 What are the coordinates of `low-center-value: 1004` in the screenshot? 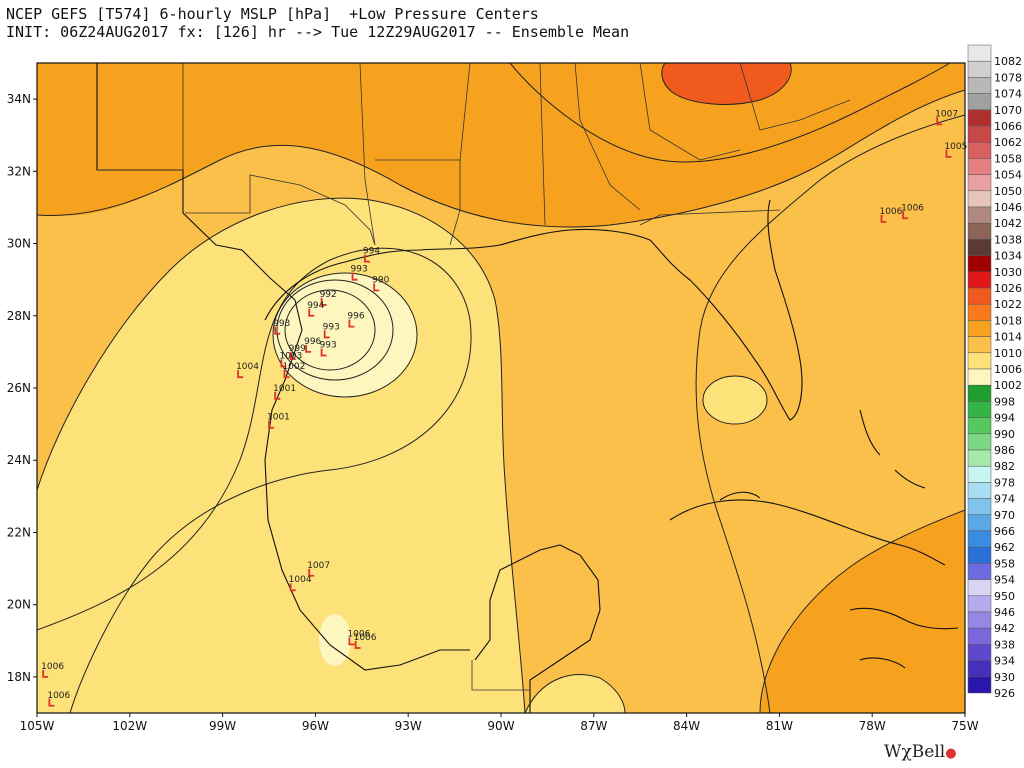 It's located at (247, 367).